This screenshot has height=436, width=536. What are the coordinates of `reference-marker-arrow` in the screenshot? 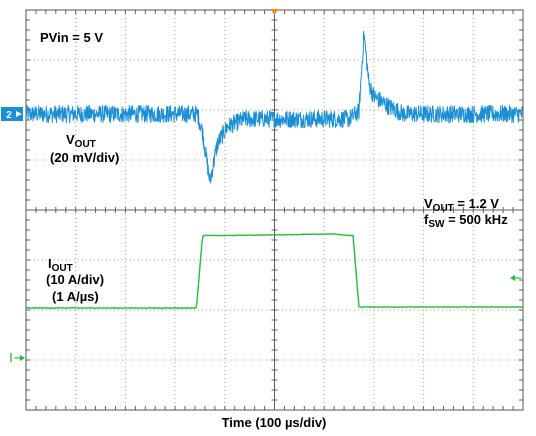 It's located at (512, 278).